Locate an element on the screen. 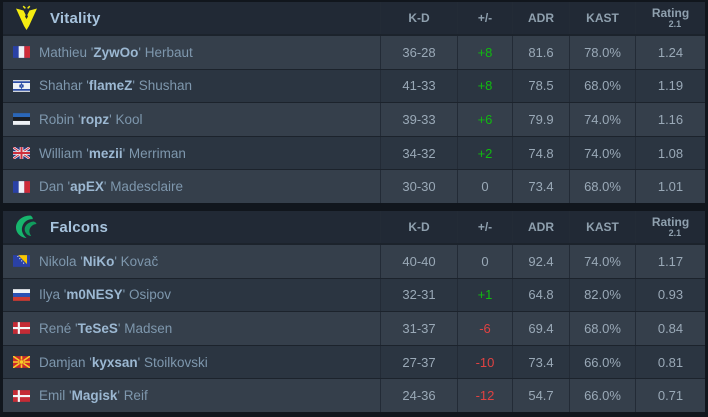 The width and height of the screenshot is (708, 417). player-name-suffix: ' Stoilkovski is located at coordinates (172, 362).